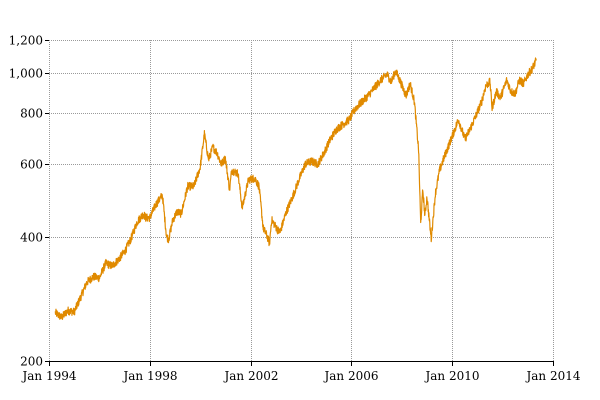 This screenshot has width=600, height=400. Describe the element at coordinates (31, 165) in the screenshot. I see `y-tick-label: 600` at that location.